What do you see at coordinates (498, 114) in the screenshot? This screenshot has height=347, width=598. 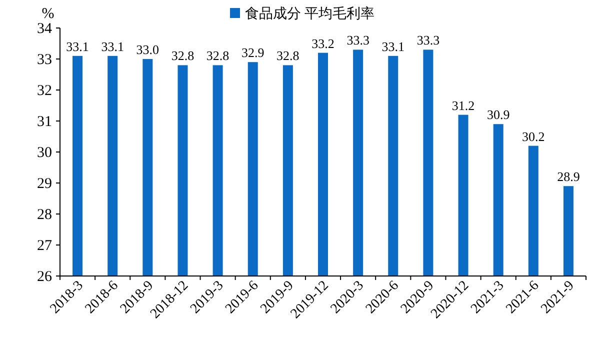 I see `text: 30.9` at bounding box center [498, 114].